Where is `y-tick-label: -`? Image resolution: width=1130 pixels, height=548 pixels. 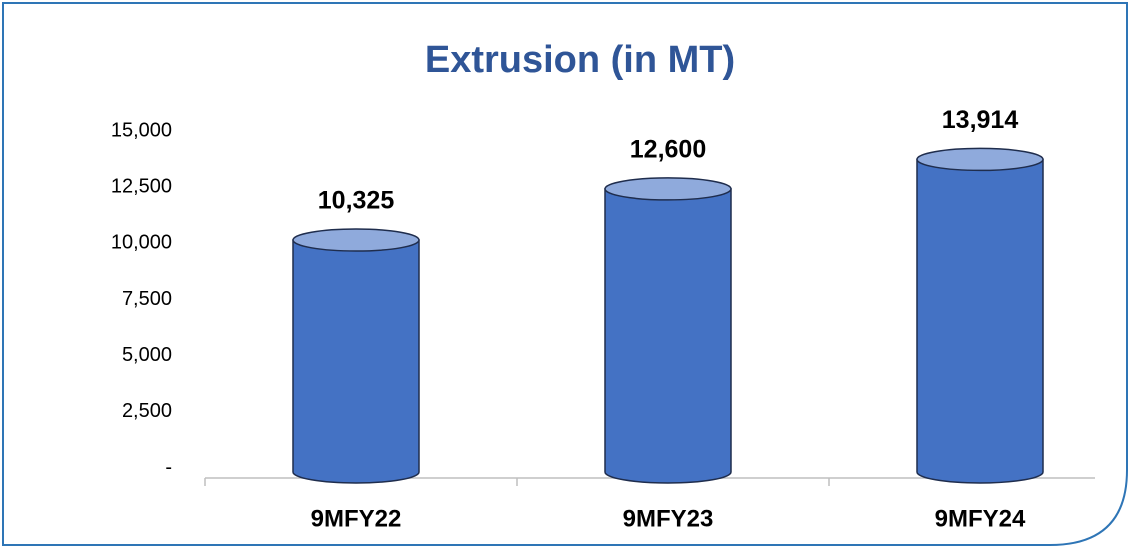
y-tick-label: - is located at coordinates (168, 467).